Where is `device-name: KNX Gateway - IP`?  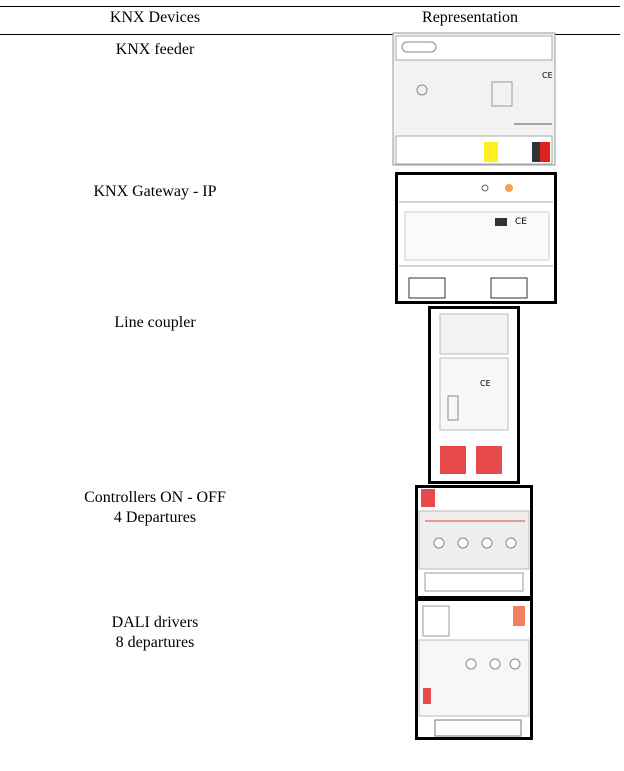
device-name: KNX Gateway - IP is located at coordinates (155, 192).